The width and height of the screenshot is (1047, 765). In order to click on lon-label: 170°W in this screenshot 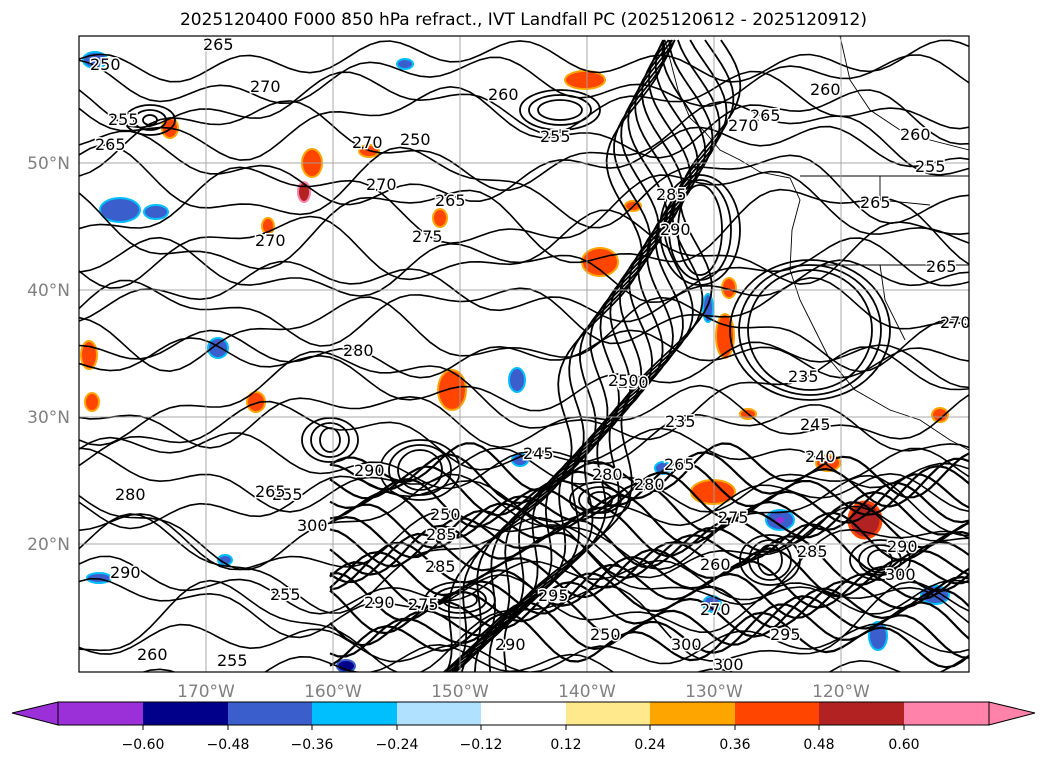, I will do `click(206, 692)`.